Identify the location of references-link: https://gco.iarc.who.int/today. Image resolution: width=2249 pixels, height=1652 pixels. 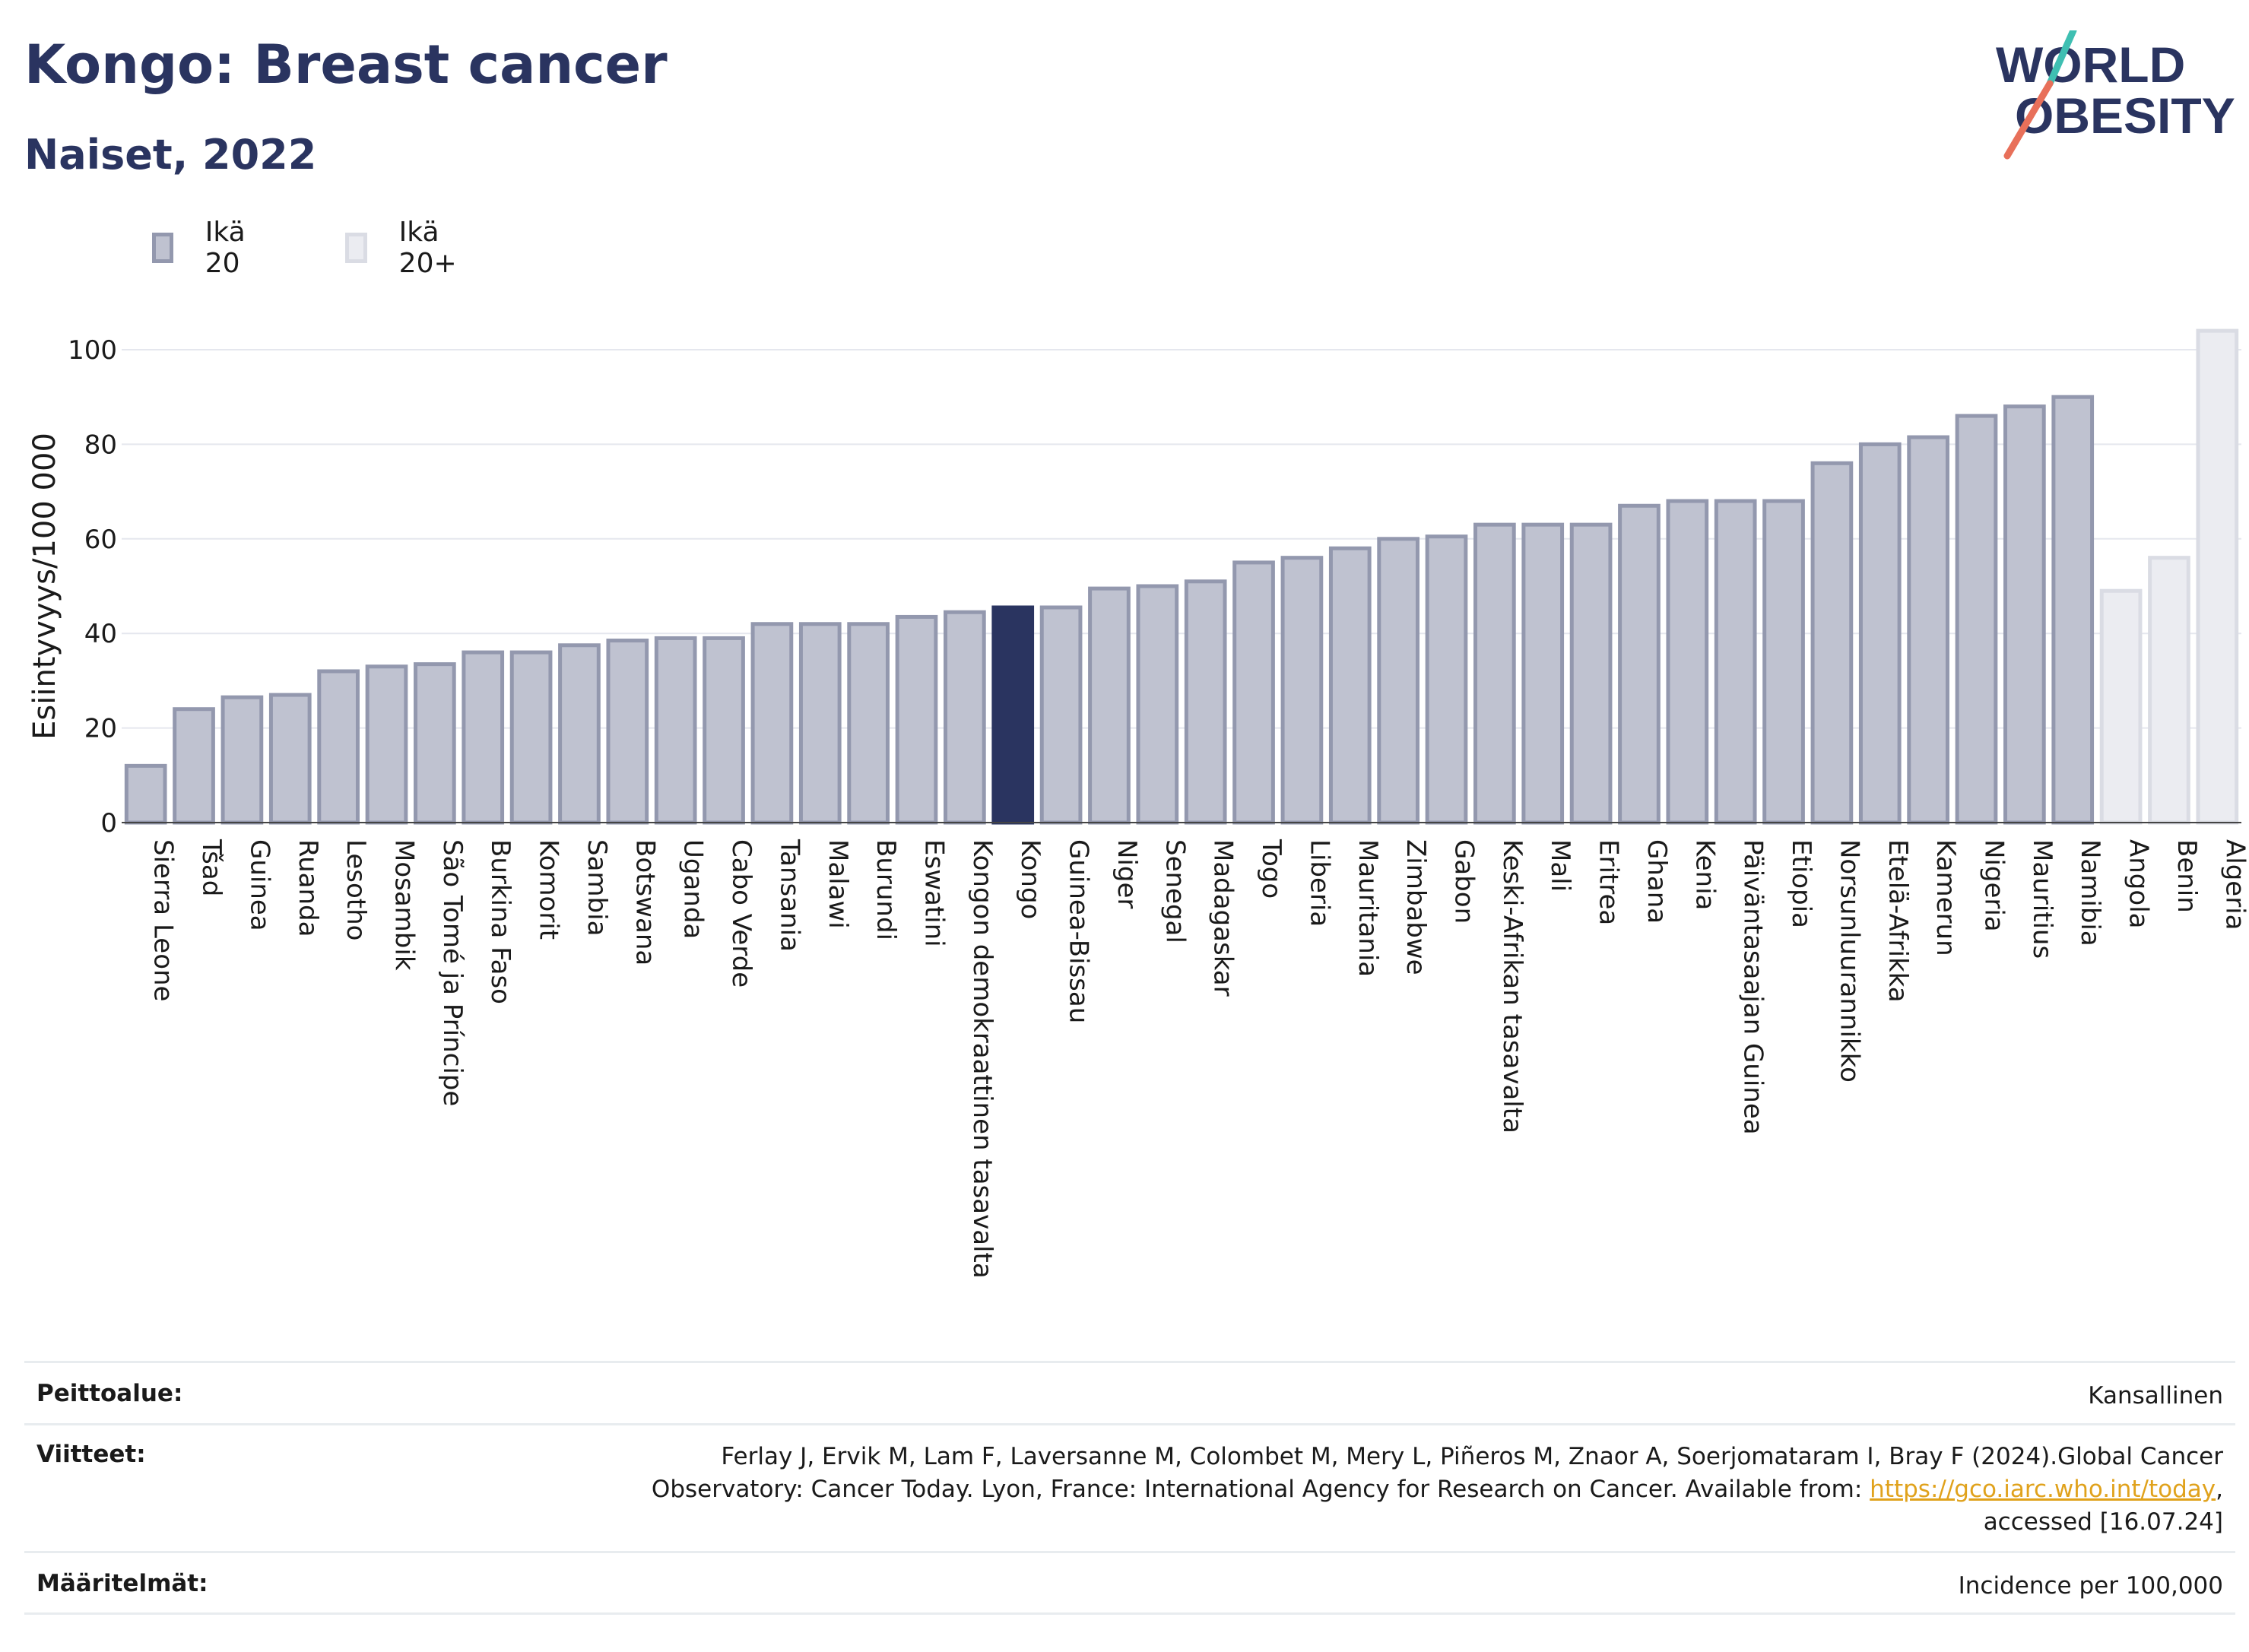
(2043, 1489).